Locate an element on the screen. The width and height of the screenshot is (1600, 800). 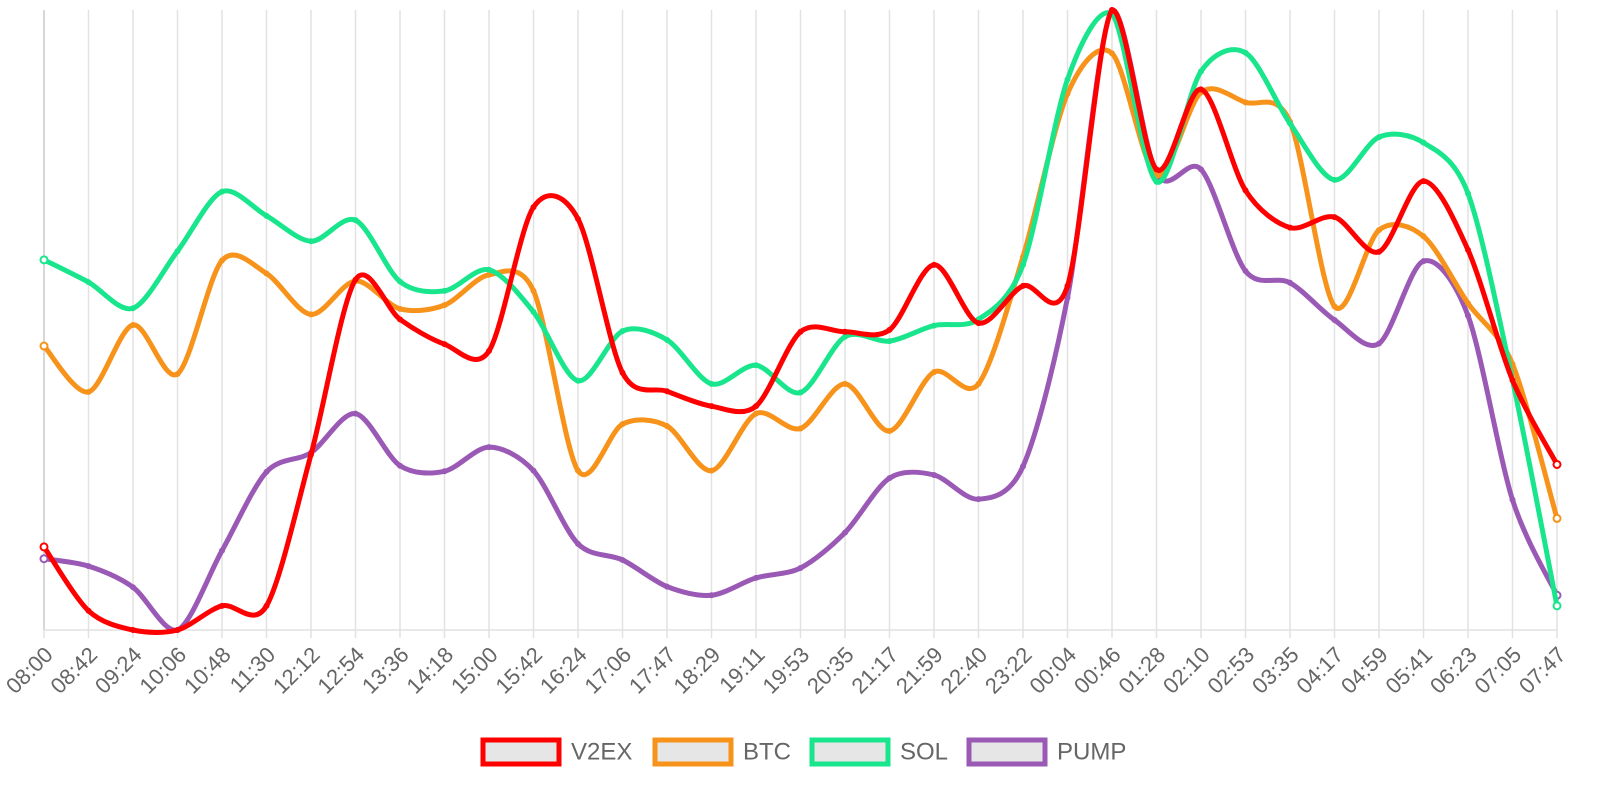
legend-item-pump: PUMP is located at coordinates (1046, 752).